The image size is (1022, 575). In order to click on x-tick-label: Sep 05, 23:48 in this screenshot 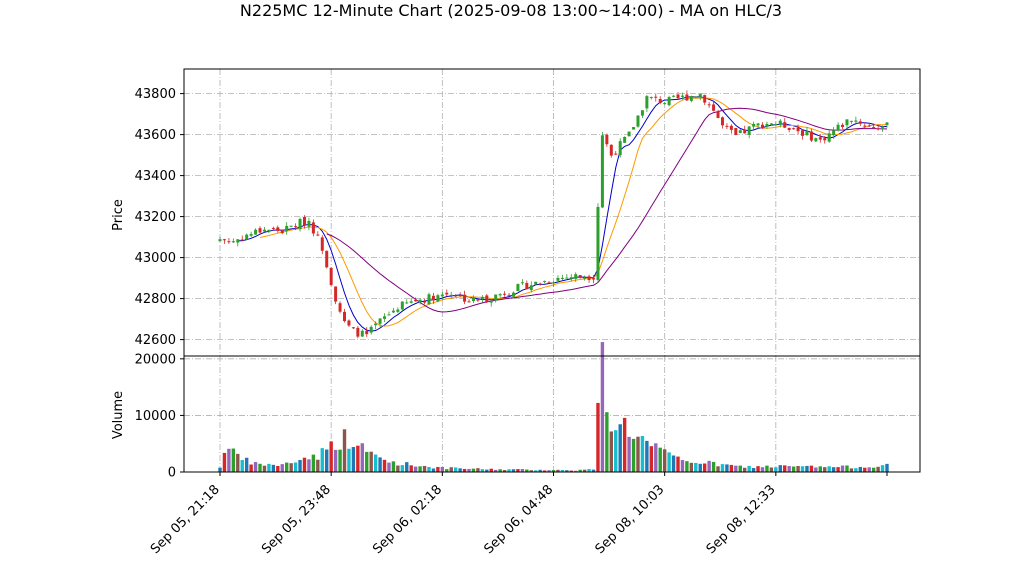, I will do `click(296, 519)`.